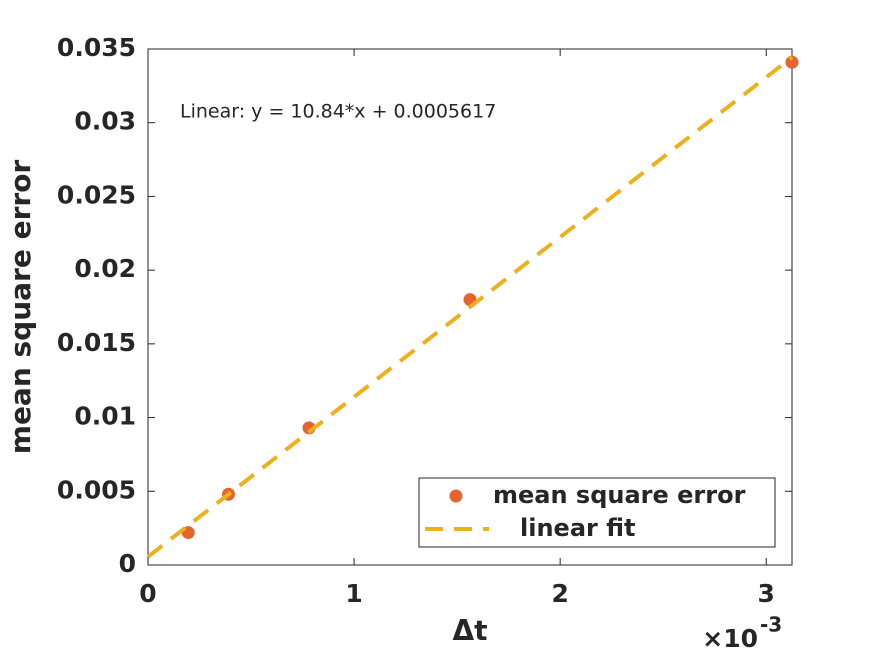 The image size is (875, 656). What do you see at coordinates (619, 495) in the screenshot?
I see `legend-label: mean square error` at bounding box center [619, 495].